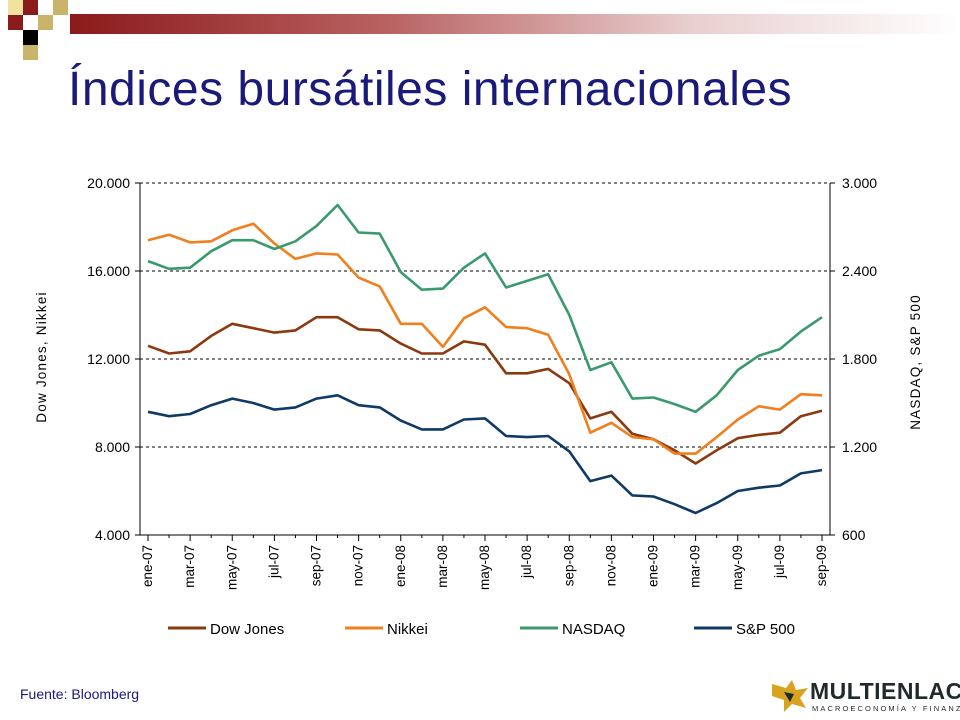  What do you see at coordinates (821, 565) in the screenshot?
I see `x-tick-label: sep-09` at bounding box center [821, 565].